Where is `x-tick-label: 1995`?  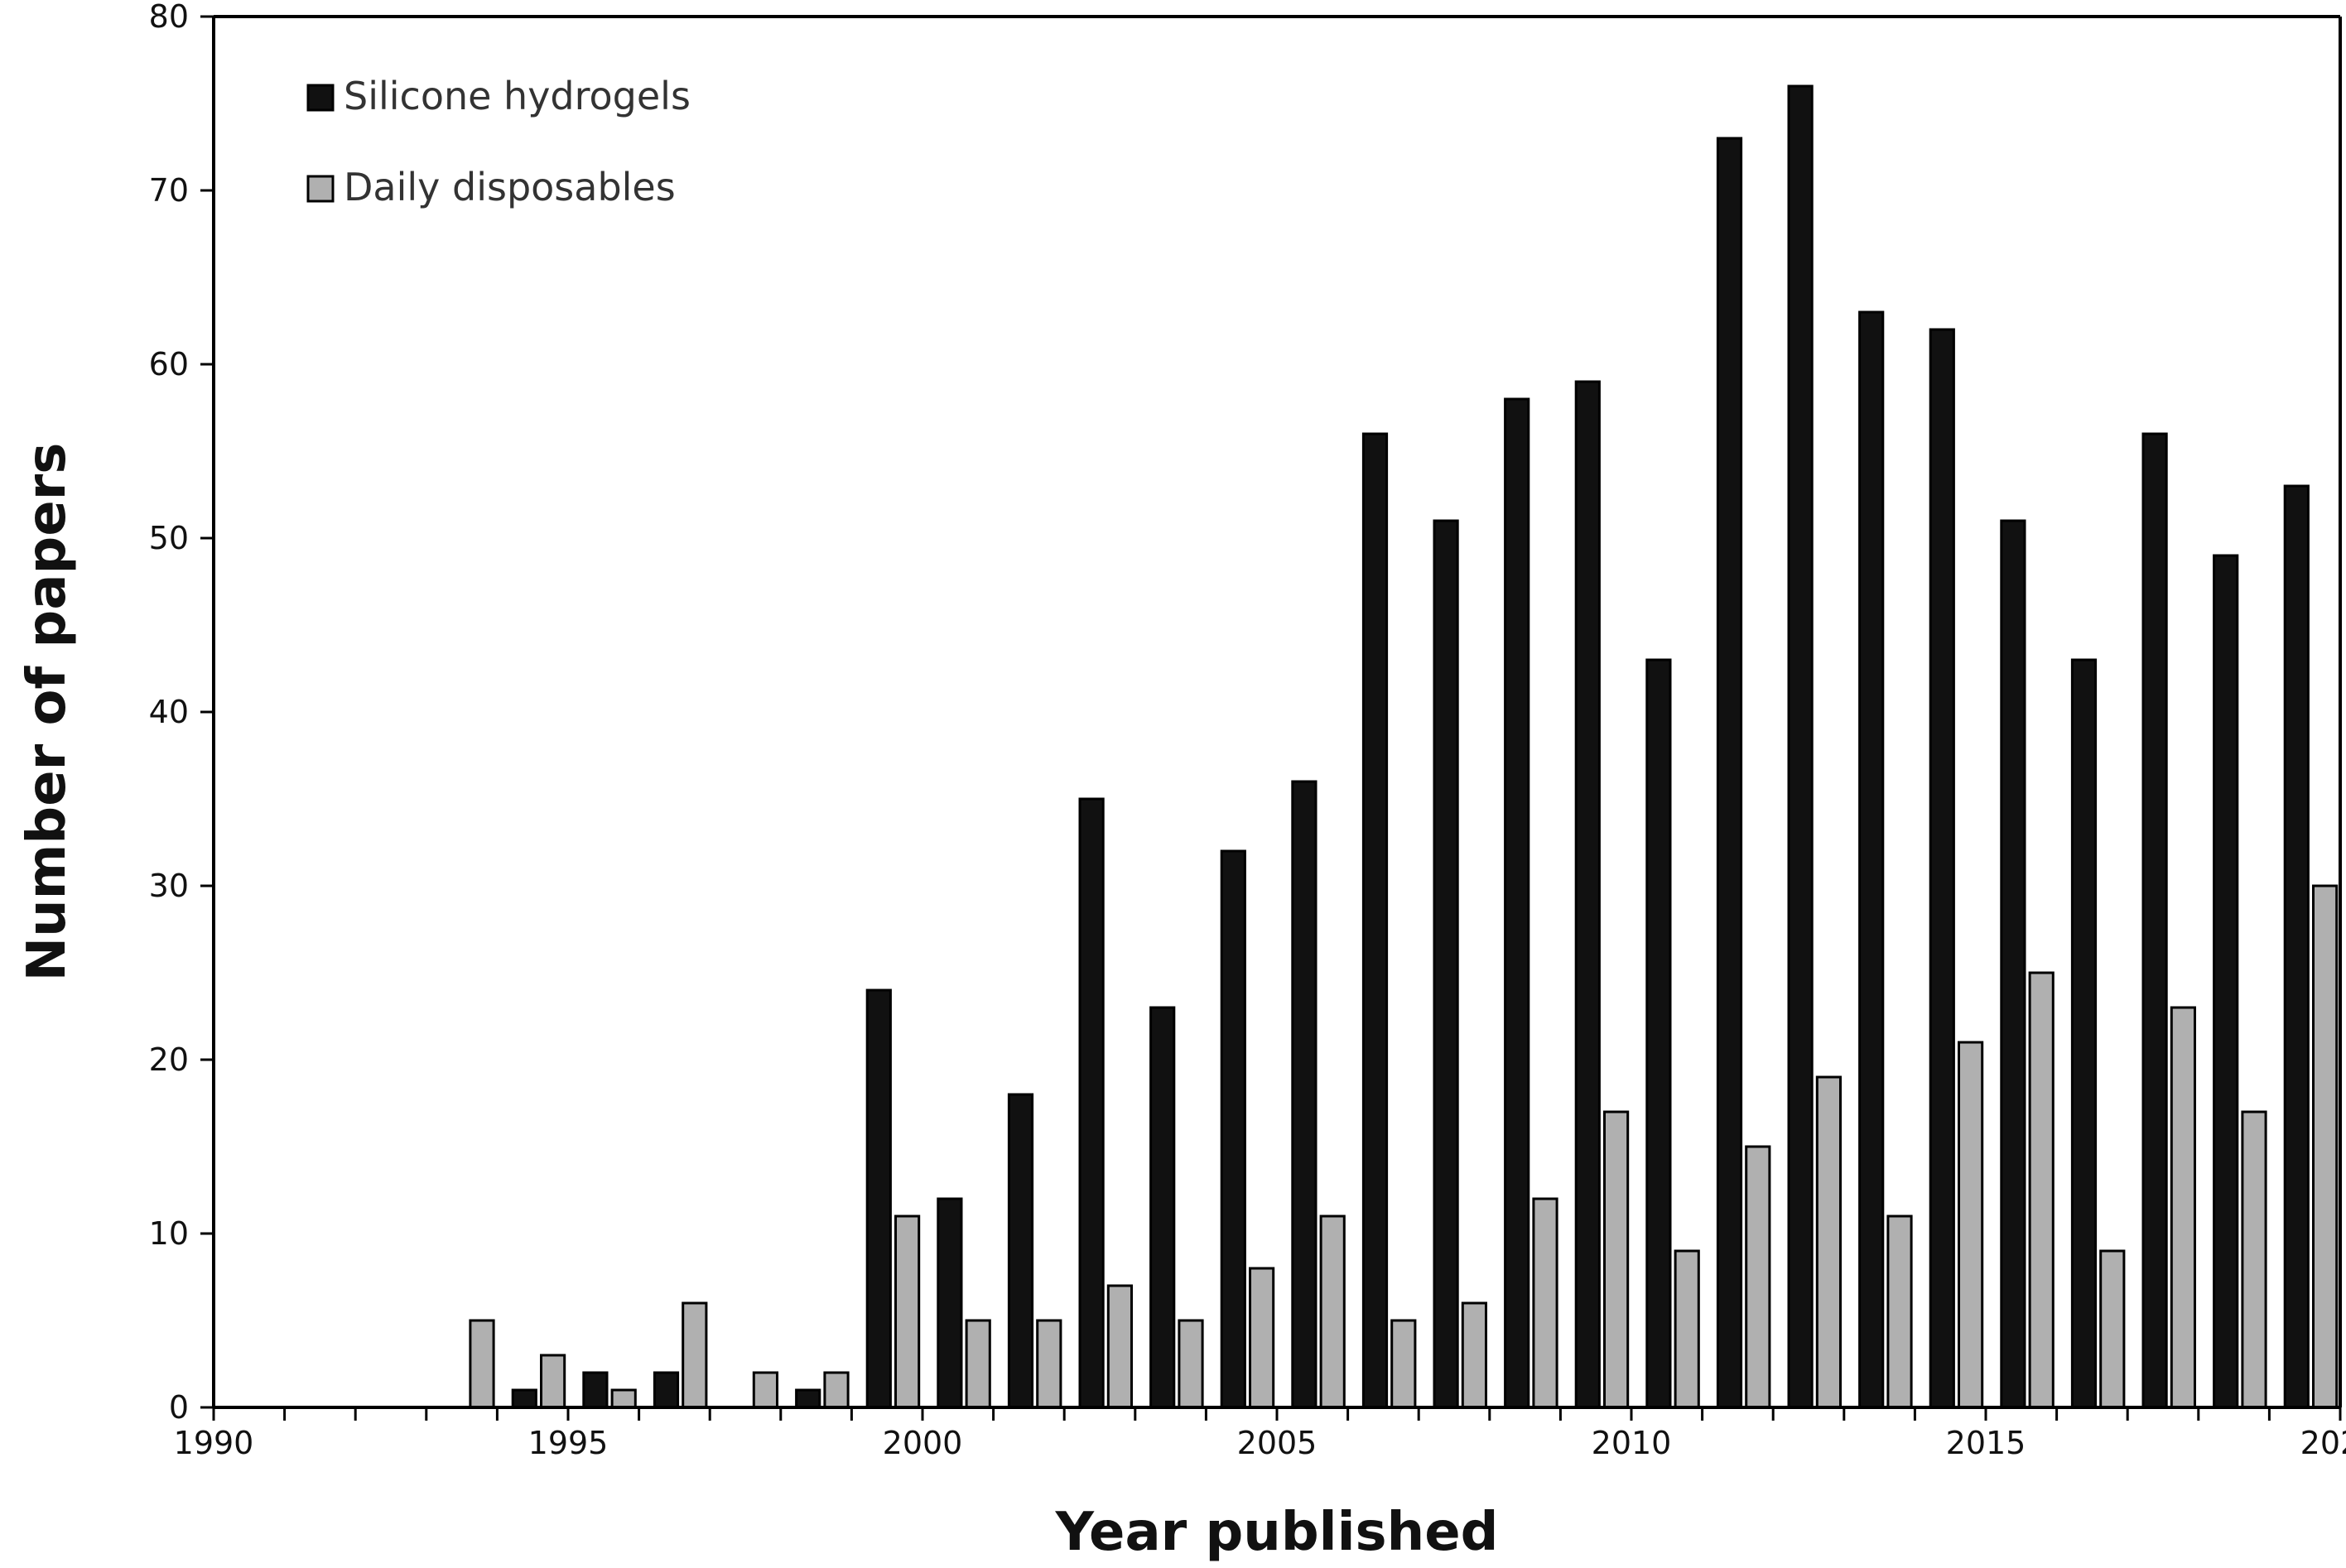
x-tick-label: 1995 is located at coordinates (568, 1443).